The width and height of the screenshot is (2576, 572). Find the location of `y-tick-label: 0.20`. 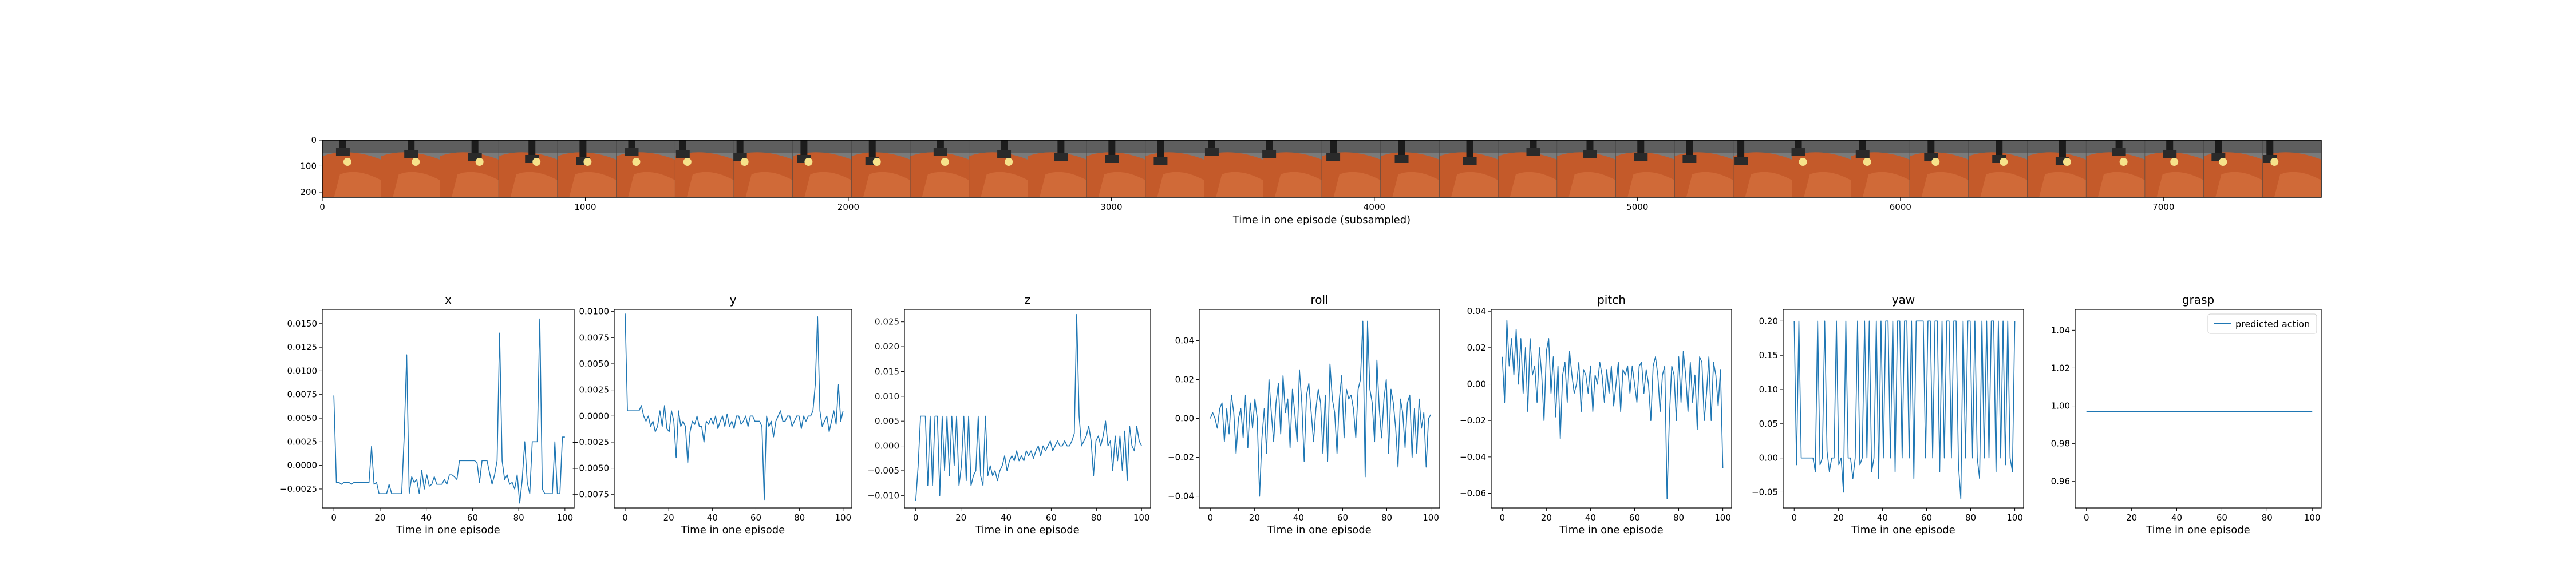

y-tick-label: 0.20 is located at coordinates (1768, 321).